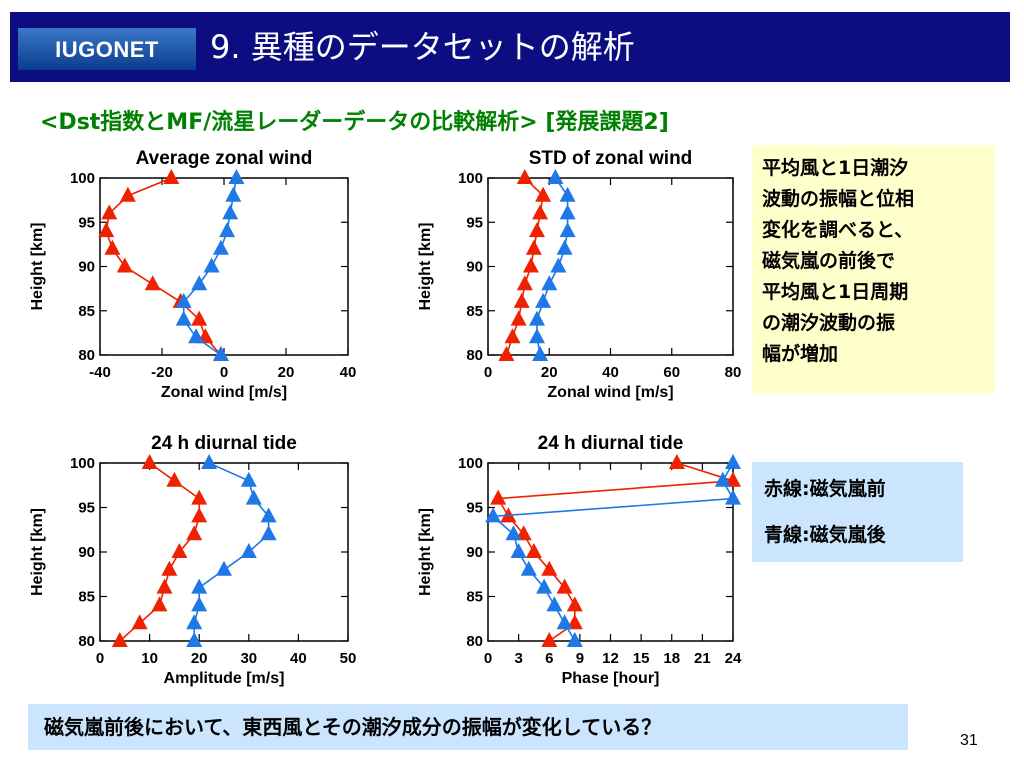  I want to click on summary-line: 幅が増加, so click(800, 354).